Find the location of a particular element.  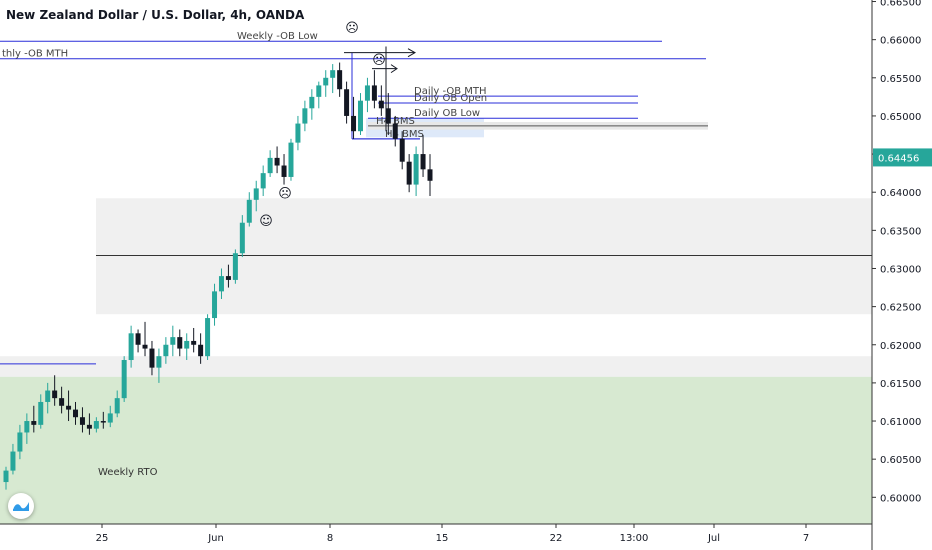

price-badge is located at coordinates (902, 157).